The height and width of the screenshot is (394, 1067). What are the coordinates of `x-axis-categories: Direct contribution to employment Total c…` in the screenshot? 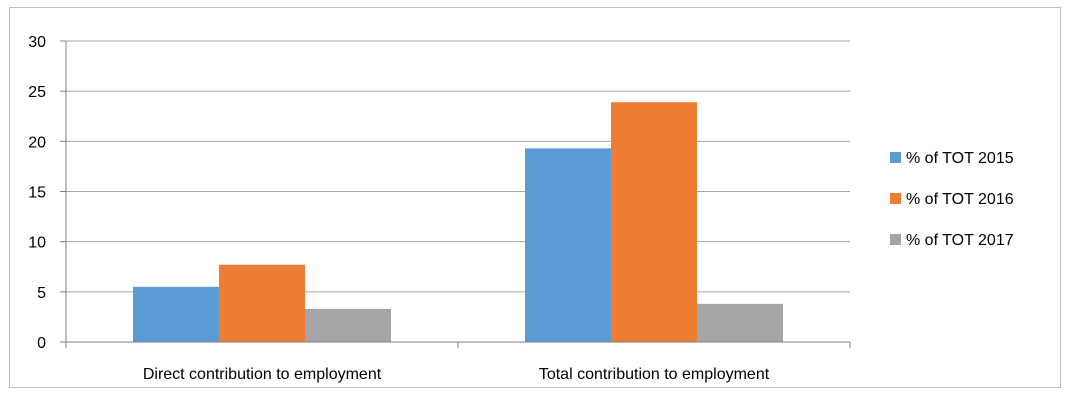 It's located at (456, 374).